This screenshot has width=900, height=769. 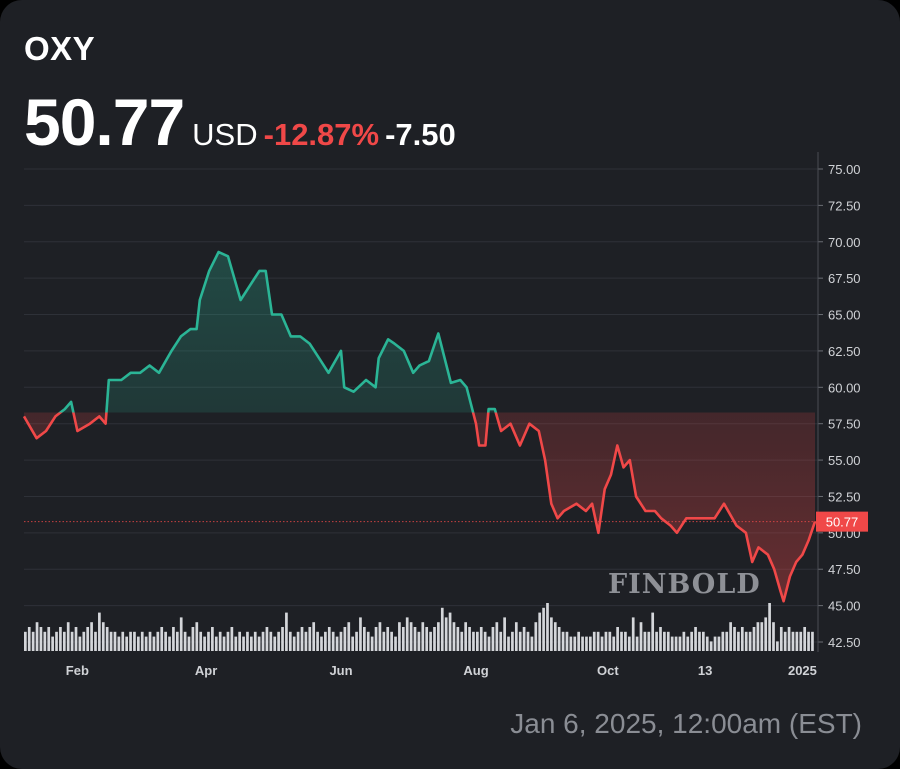 I want to click on x-tick-label: Jun, so click(x=340, y=670).